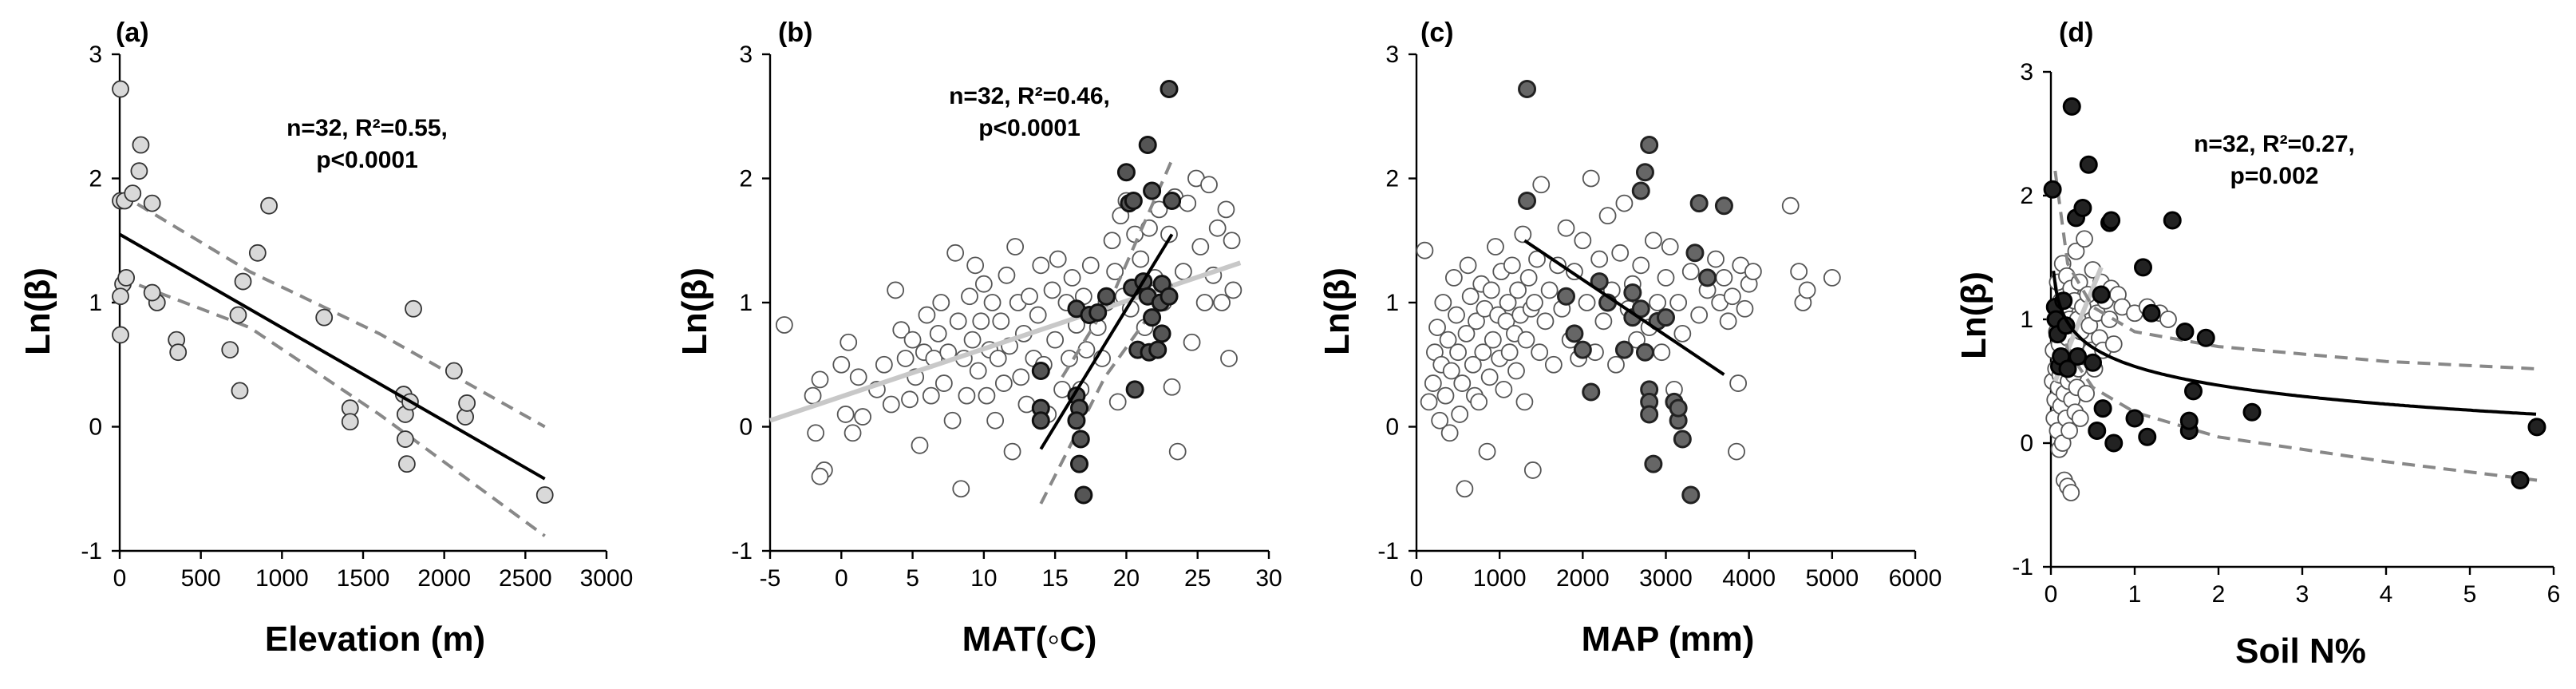  I want to click on x-tick-label: 4000, so click(1749, 578).